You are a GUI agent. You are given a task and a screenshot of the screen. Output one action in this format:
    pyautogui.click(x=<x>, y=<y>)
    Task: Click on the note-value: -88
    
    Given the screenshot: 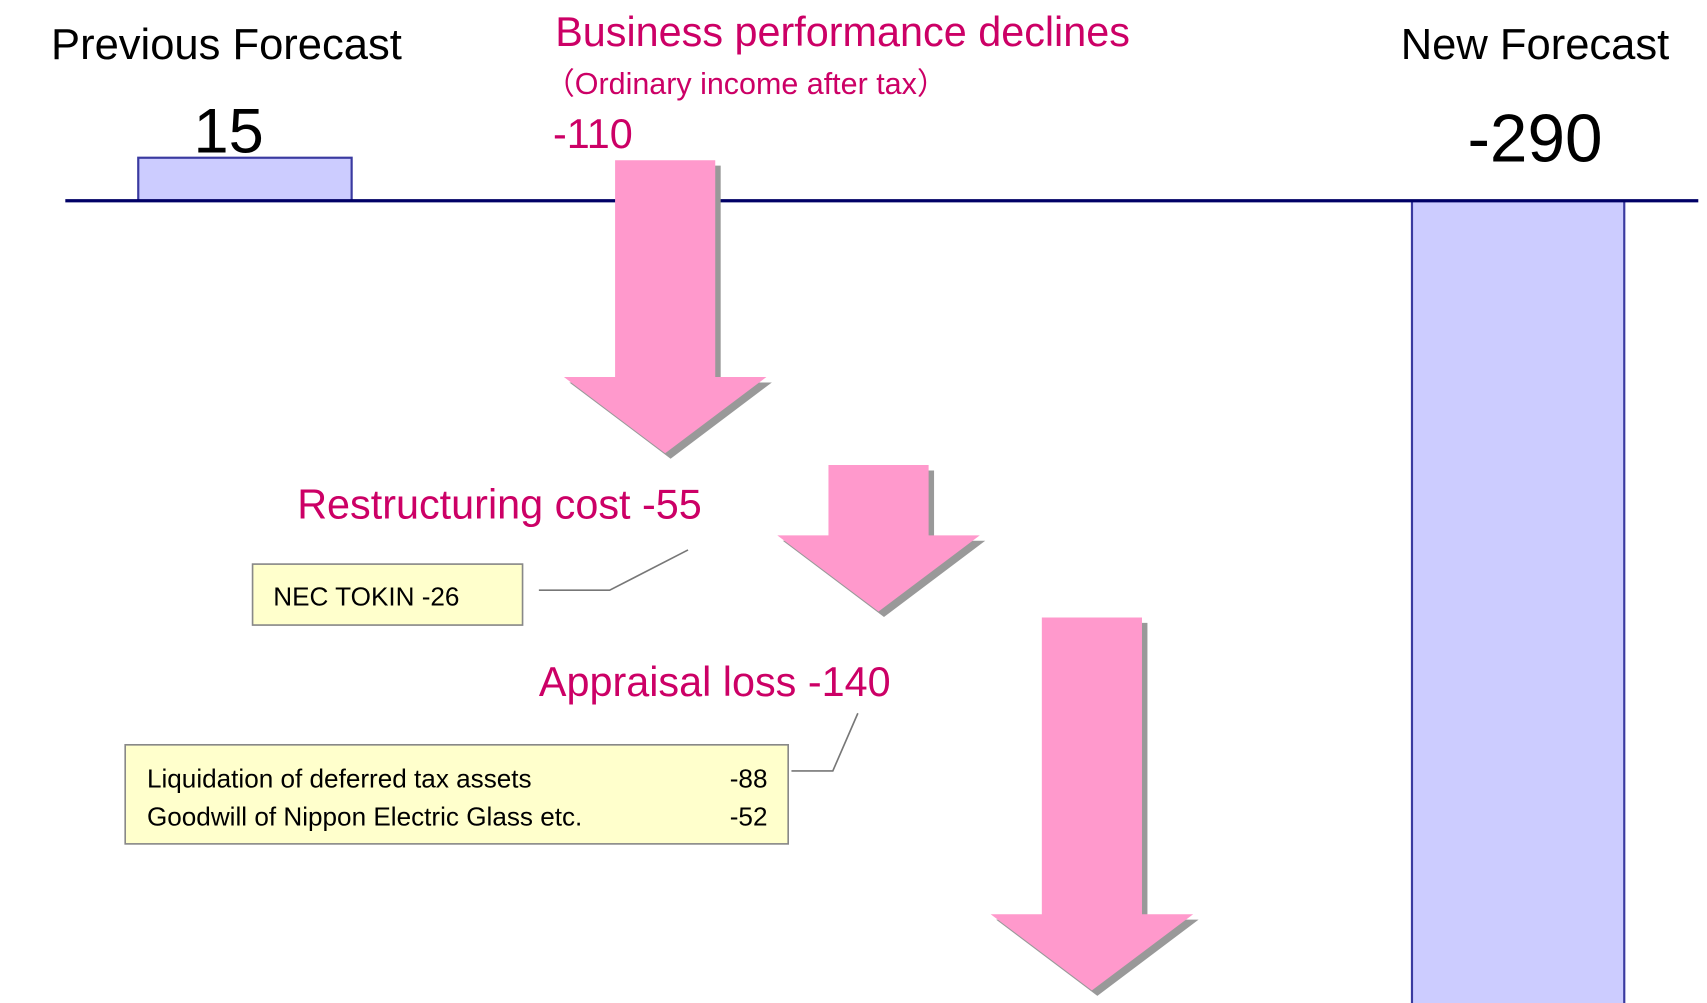 What is the action you would take?
    pyautogui.click(x=749, y=778)
    